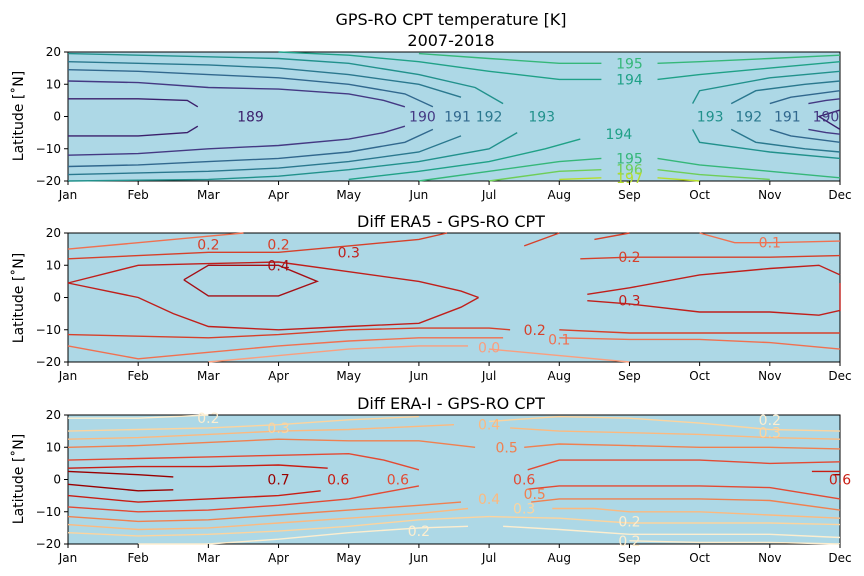 Image resolution: width=864 pixels, height=576 pixels. Describe the element at coordinates (507, 448) in the screenshot. I see `contour-label: 0.5` at that location.